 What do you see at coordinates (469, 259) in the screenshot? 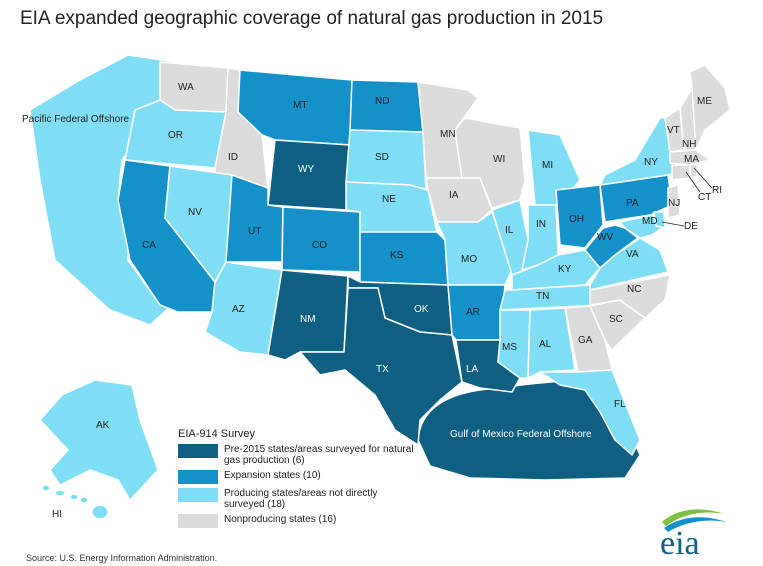
I see `label-mo: MO` at bounding box center [469, 259].